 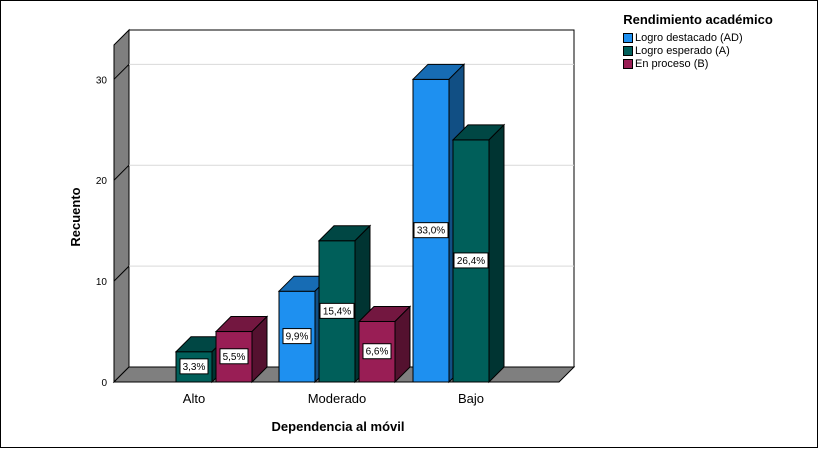 I want to click on legend-item: Logro esperado (A), so click(x=718, y=50).